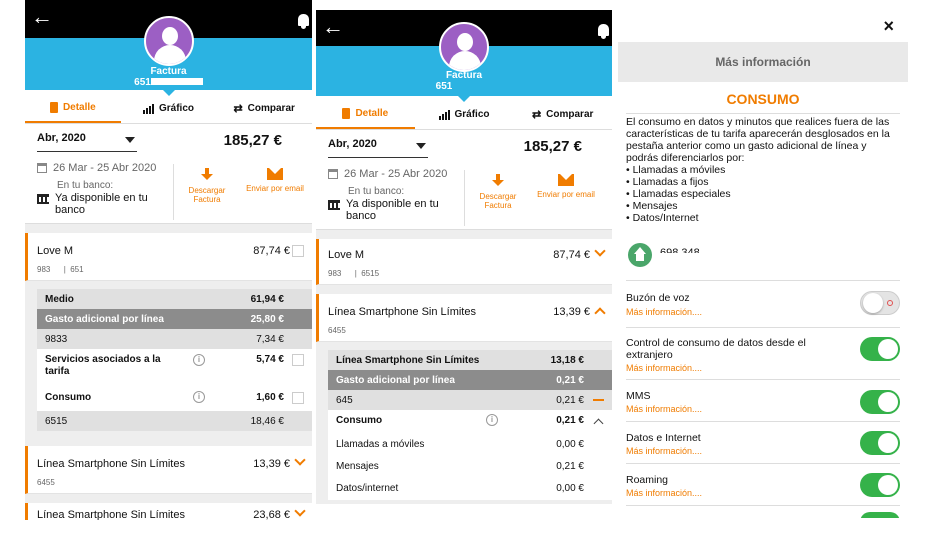 The height and width of the screenshot is (550, 944). Describe the element at coordinates (470, 422) in the screenshot. I see `breakdown-row: Consumo i 0,21 €` at that location.